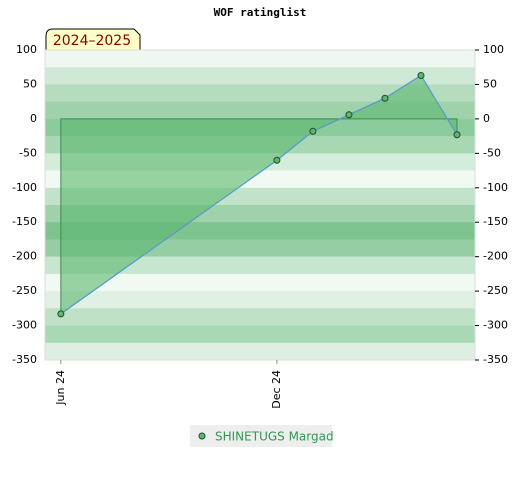 The image size is (520, 484). What do you see at coordinates (495, 187) in the screenshot?
I see `y2-tick-label: -100` at bounding box center [495, 187].